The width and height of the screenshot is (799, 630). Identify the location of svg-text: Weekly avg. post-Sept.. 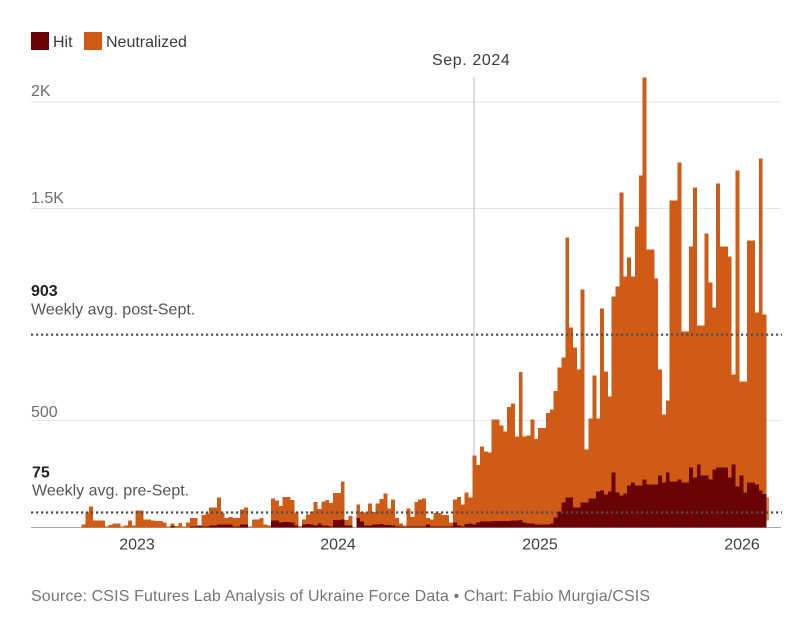
(113, 310).